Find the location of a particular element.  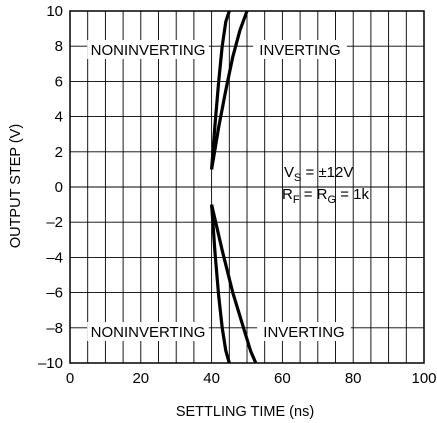

x-tick-label: 40 is located at coordinates (211, 378).